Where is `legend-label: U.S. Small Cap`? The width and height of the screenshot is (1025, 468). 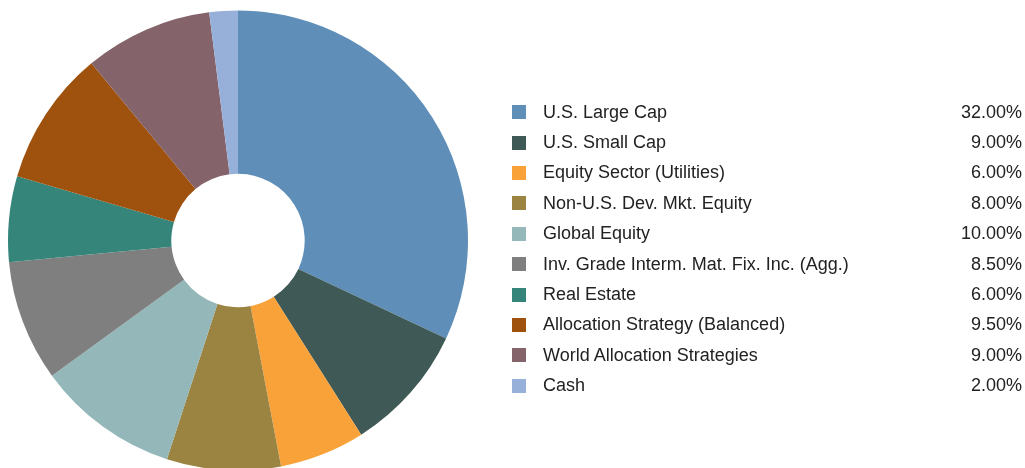
legend-label: U.S. Small Cap is located at coordinates (605, 143).